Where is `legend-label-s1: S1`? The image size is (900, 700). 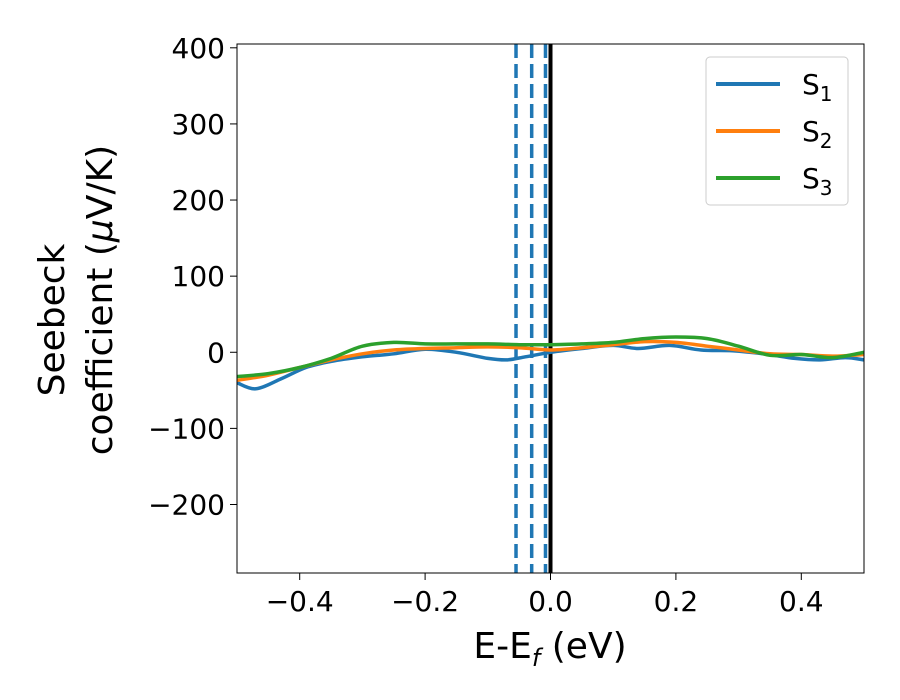
legend-label-s1: S1 is located at coordinates (817, 87).